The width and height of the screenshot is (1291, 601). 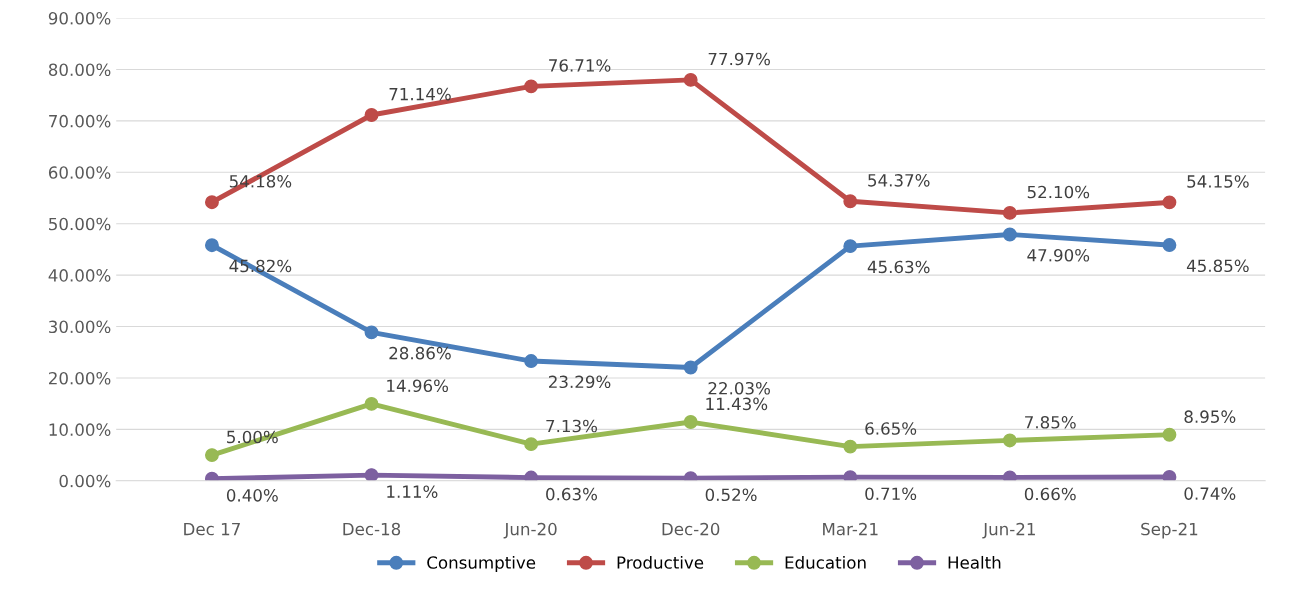 I want to click on data-label: 7.85%, so click(x=1050, y=422).